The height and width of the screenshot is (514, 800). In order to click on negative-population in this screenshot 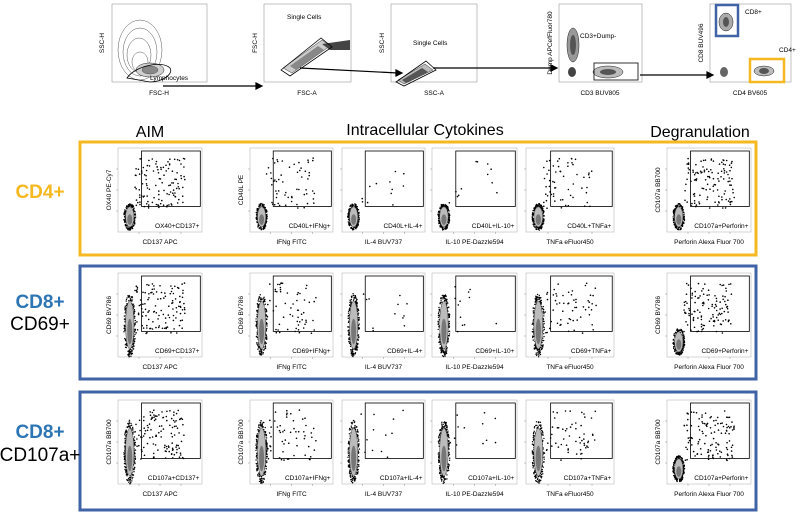, I will do `click(444, 217)`.